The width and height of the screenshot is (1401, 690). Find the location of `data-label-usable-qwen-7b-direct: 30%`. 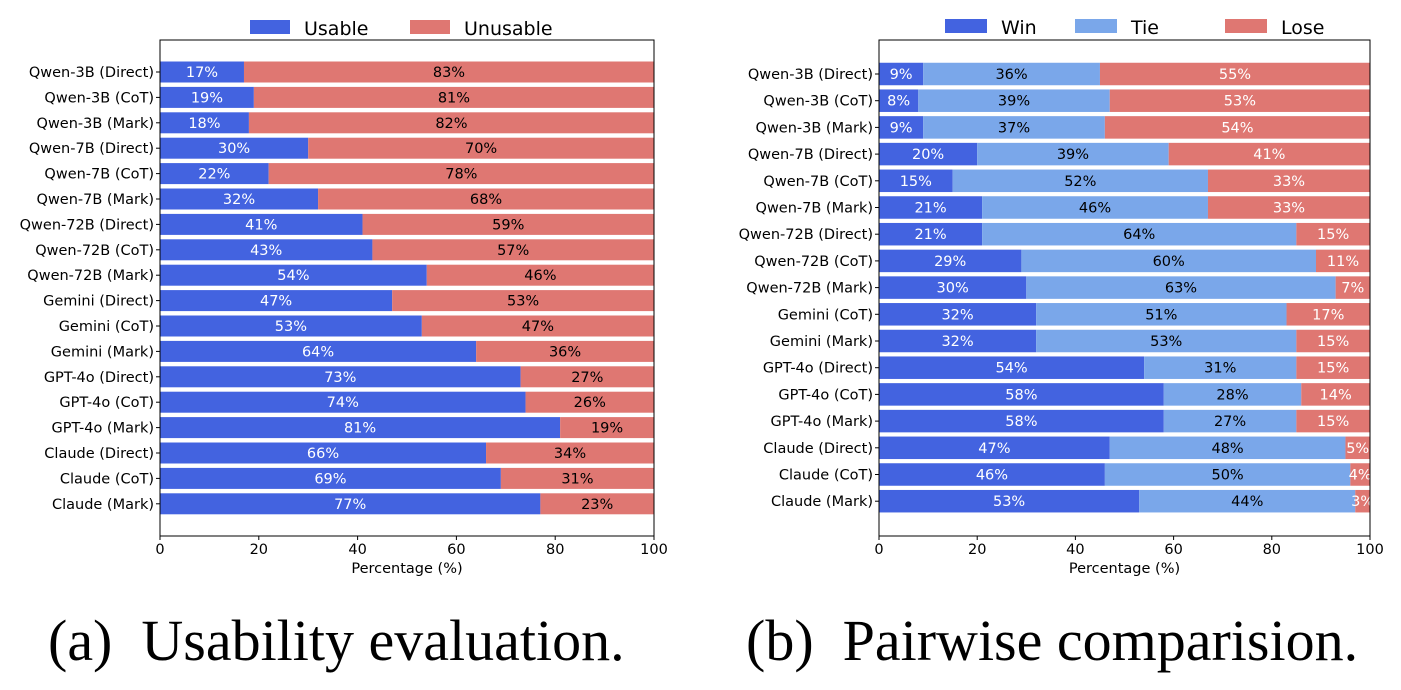

data-label-usable-qwen-7b-direct: 30% is located at coordinates (234, 149).